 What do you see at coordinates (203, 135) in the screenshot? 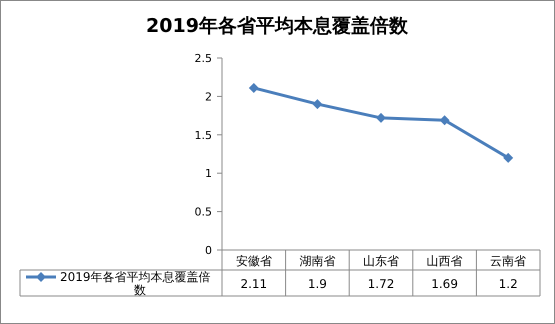
I see `y-tick-label: 1.5` at bounding box center [203, 135].